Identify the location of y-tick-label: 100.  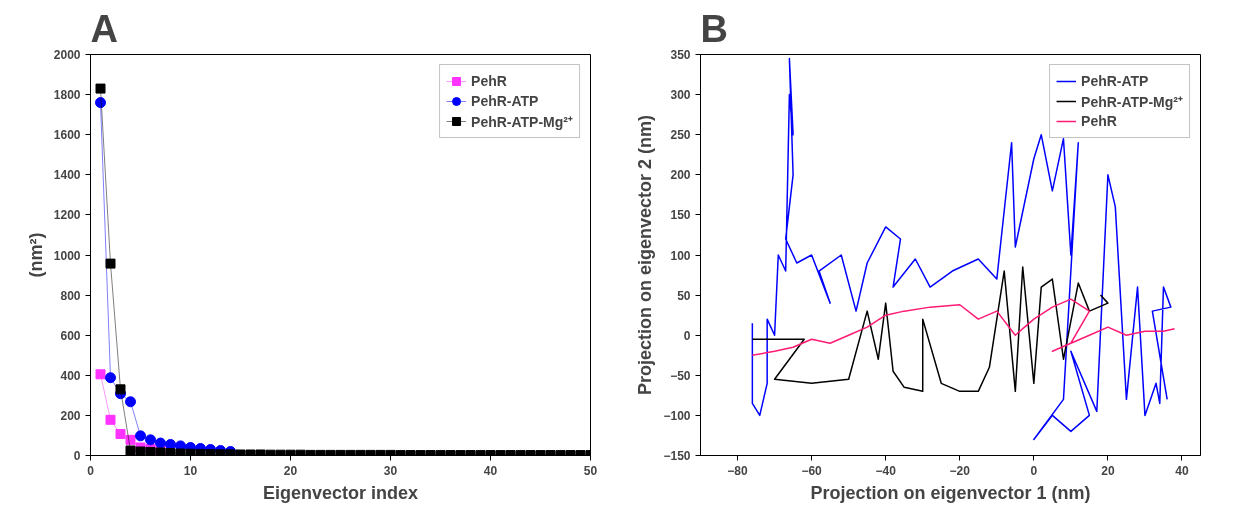
(680, 255).